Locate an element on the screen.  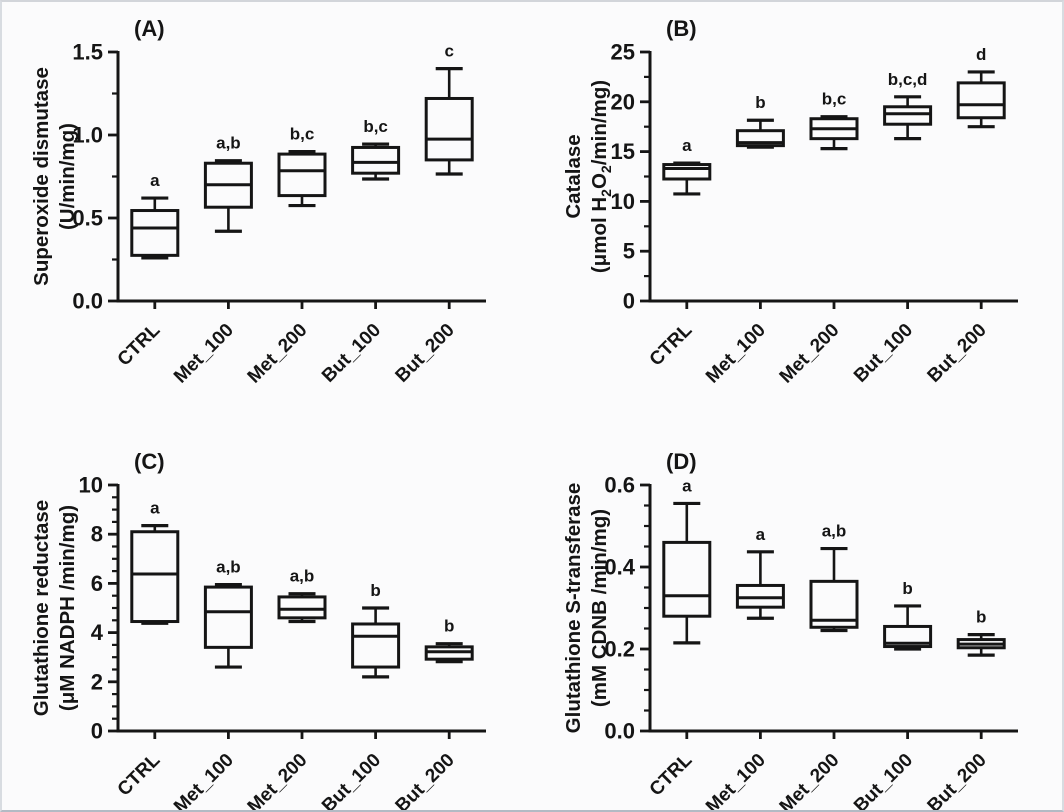
y-tick-label: 1.5 is located at coordinates (87, 52).